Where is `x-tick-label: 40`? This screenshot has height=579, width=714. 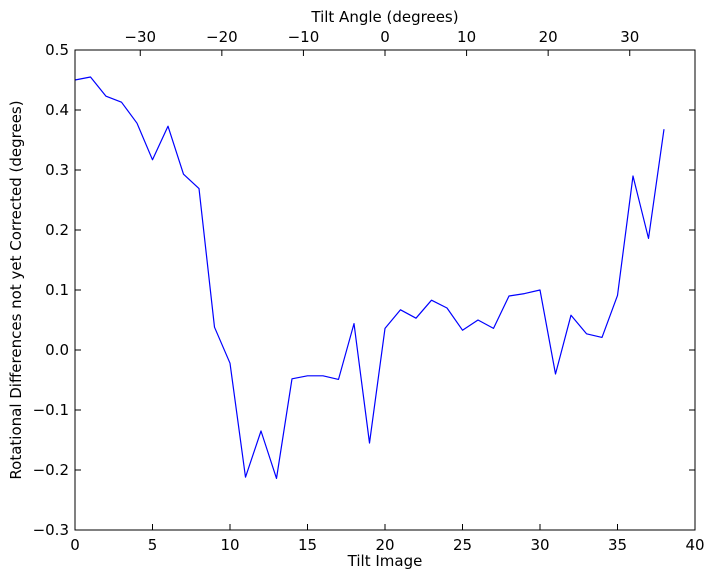
x-tick-label: 40 is located at coordinates (694, 545).